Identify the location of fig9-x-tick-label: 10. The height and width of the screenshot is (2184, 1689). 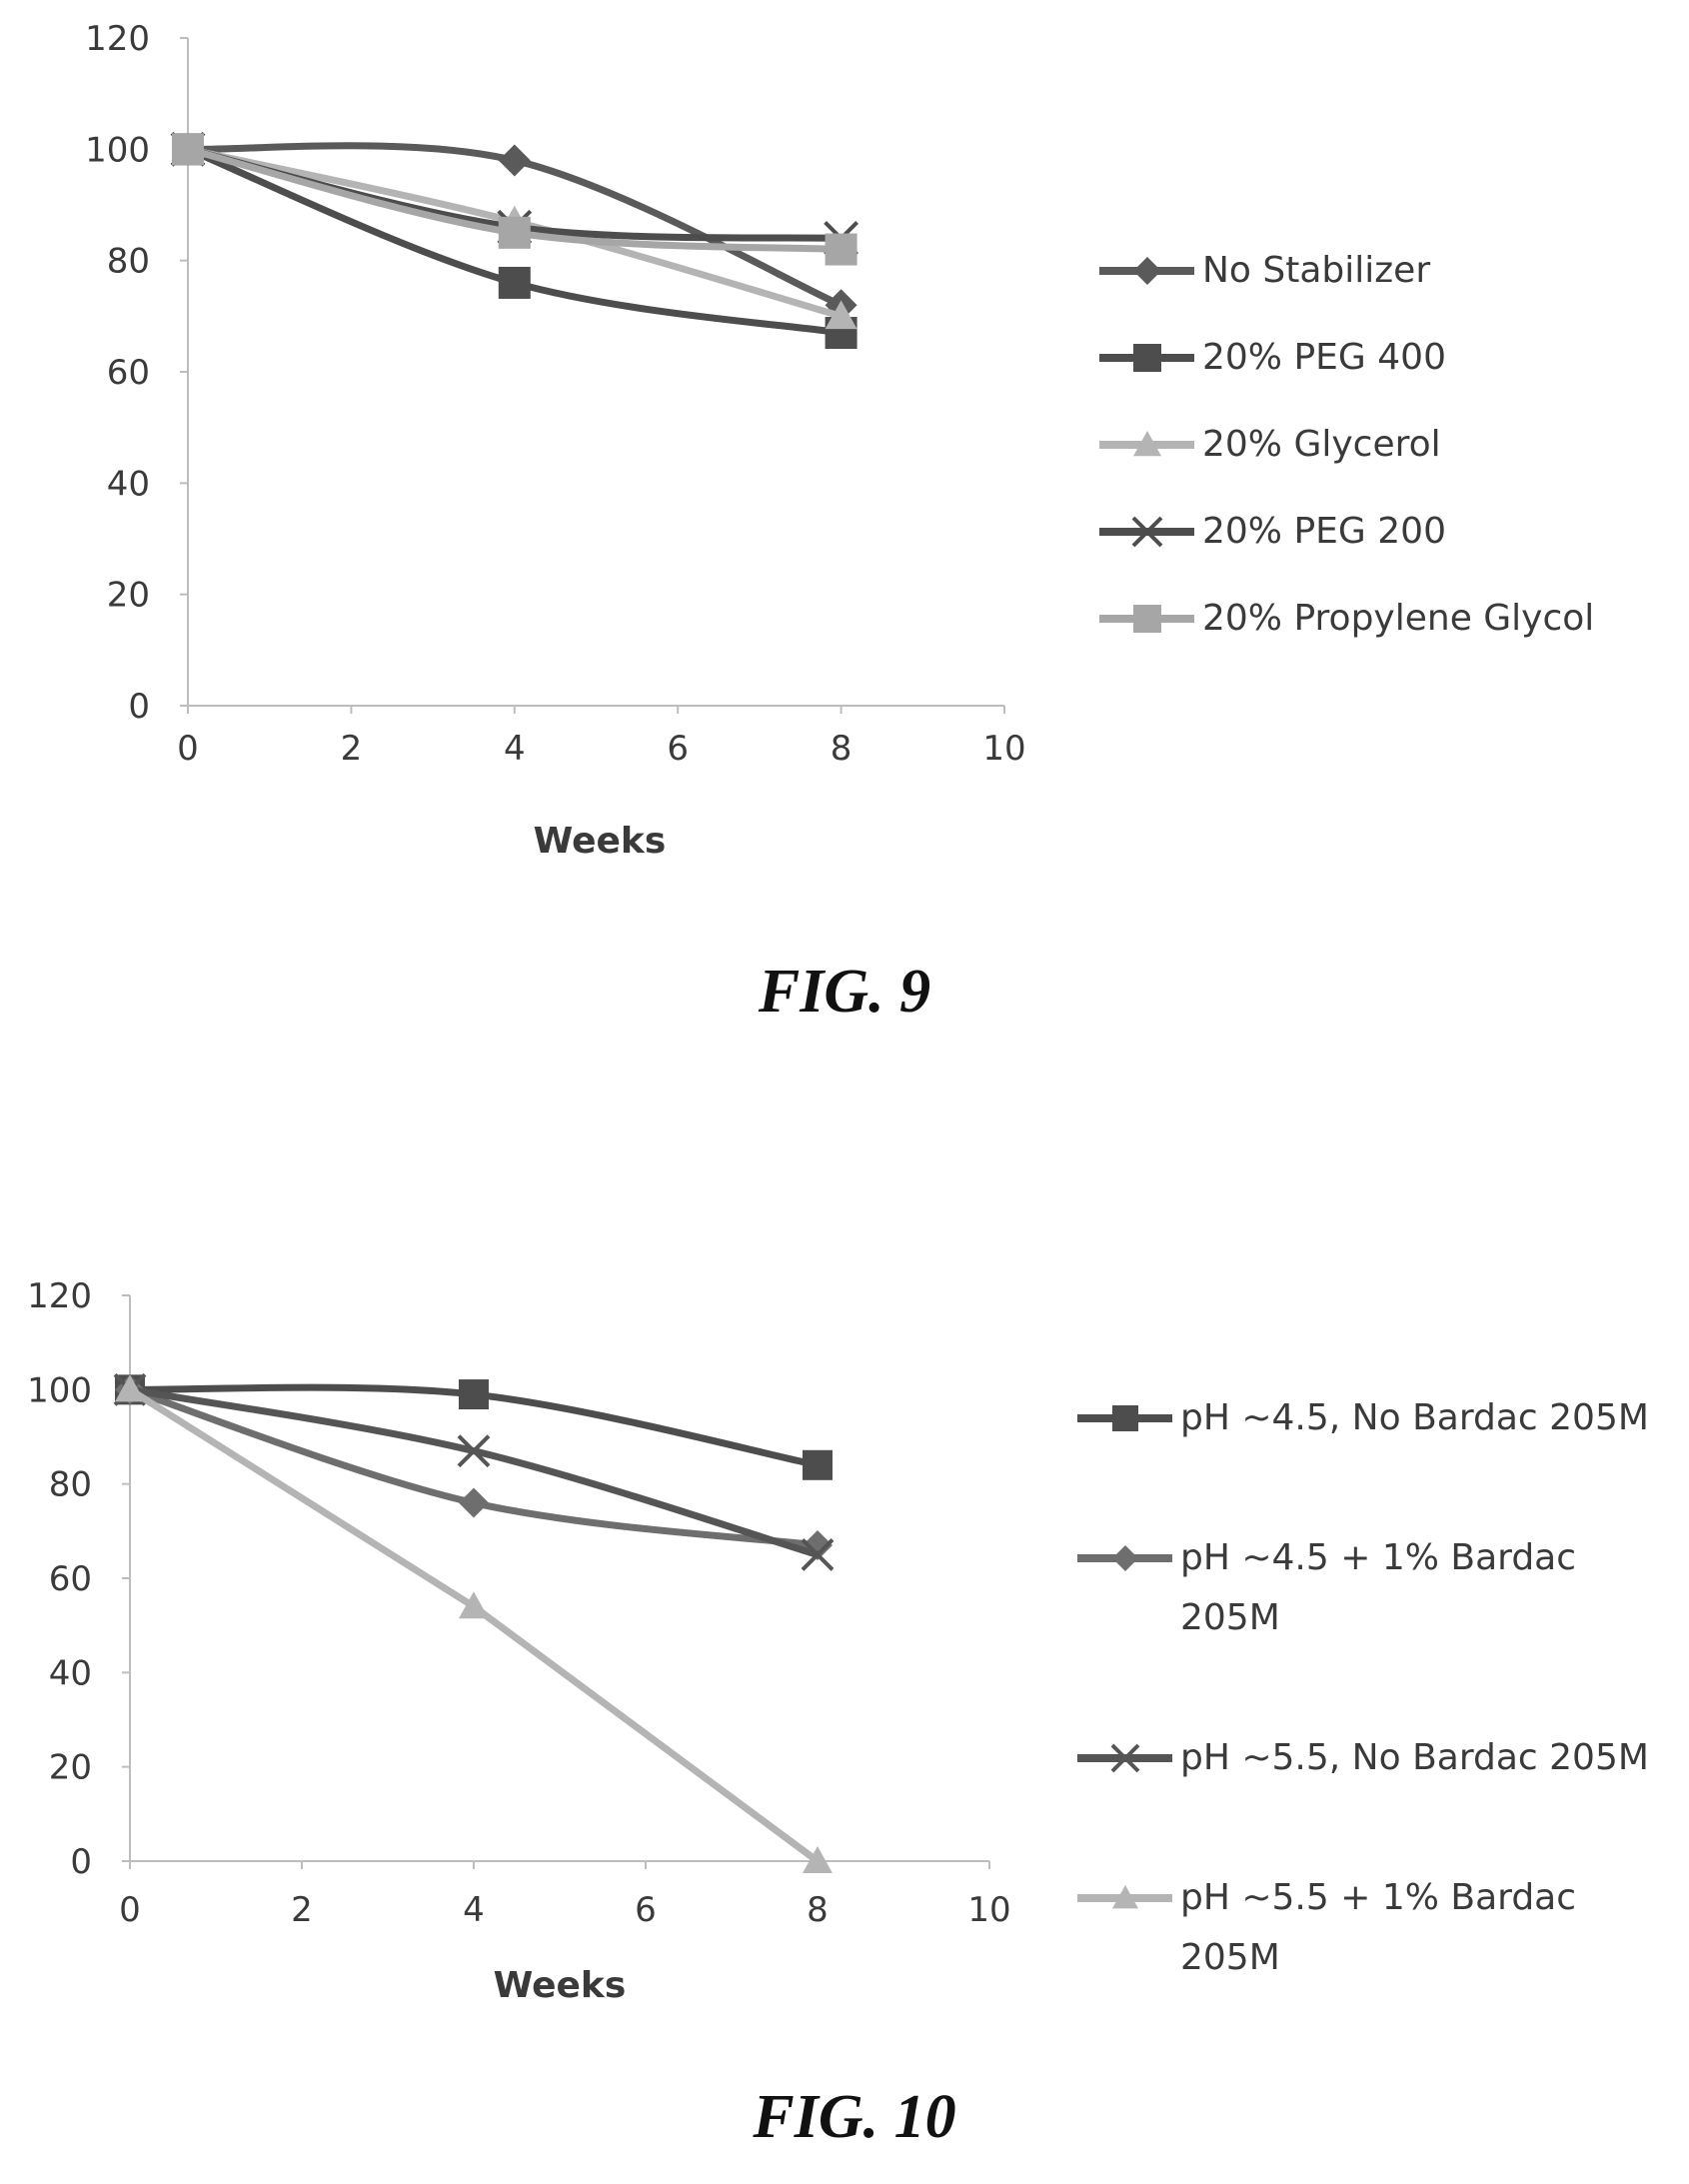
(1004, 749).